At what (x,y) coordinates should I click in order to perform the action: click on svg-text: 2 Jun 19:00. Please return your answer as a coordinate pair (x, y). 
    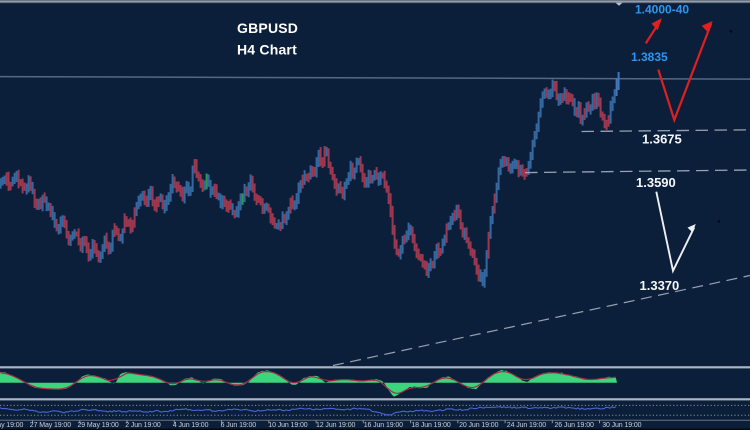
    Looking at the image, I should click on (143, 425).